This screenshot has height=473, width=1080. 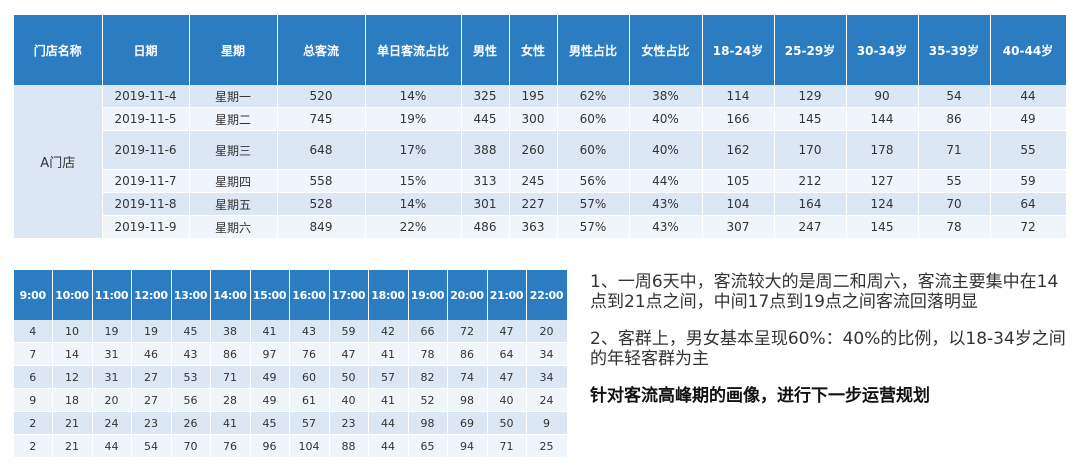 What do you see at coordinates (413, 227) in the screenshot?
I see `table-cell: 22%` at bounding box center [413, 227].